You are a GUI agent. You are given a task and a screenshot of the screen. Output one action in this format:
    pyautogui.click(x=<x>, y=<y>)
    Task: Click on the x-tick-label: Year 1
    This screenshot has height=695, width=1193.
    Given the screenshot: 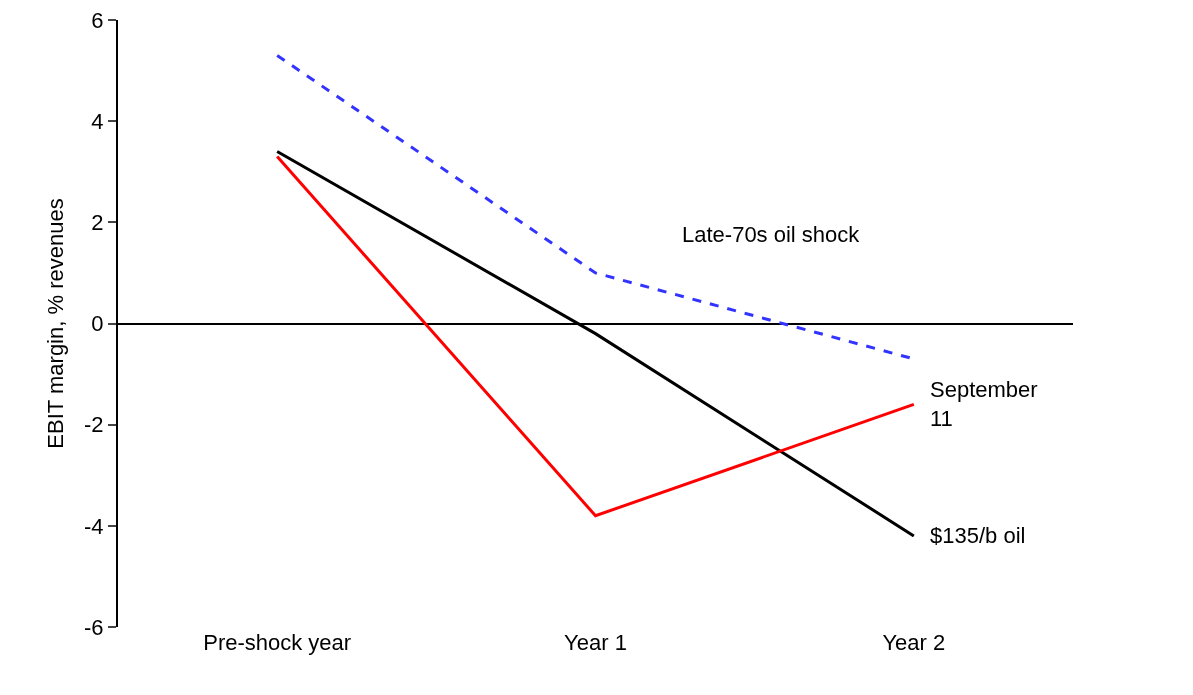 What is the action you would take?
    pyautogui.click(x=595, y=642)
    